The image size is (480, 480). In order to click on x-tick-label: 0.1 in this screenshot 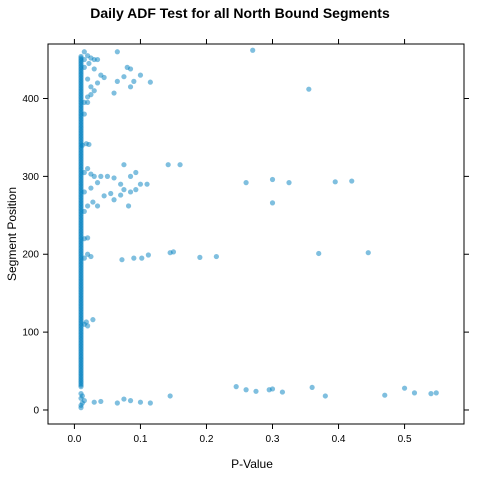, I will do `click(140, 439)`.